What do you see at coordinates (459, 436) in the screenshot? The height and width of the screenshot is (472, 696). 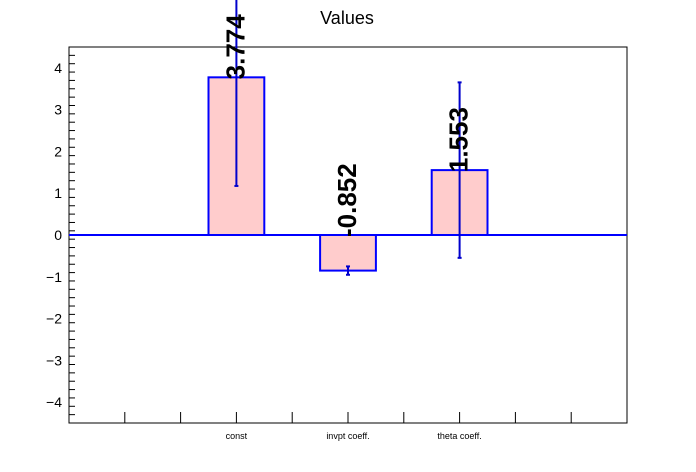 I see `x-tick-label: theta coeff.` at bounding box center [459, 436].